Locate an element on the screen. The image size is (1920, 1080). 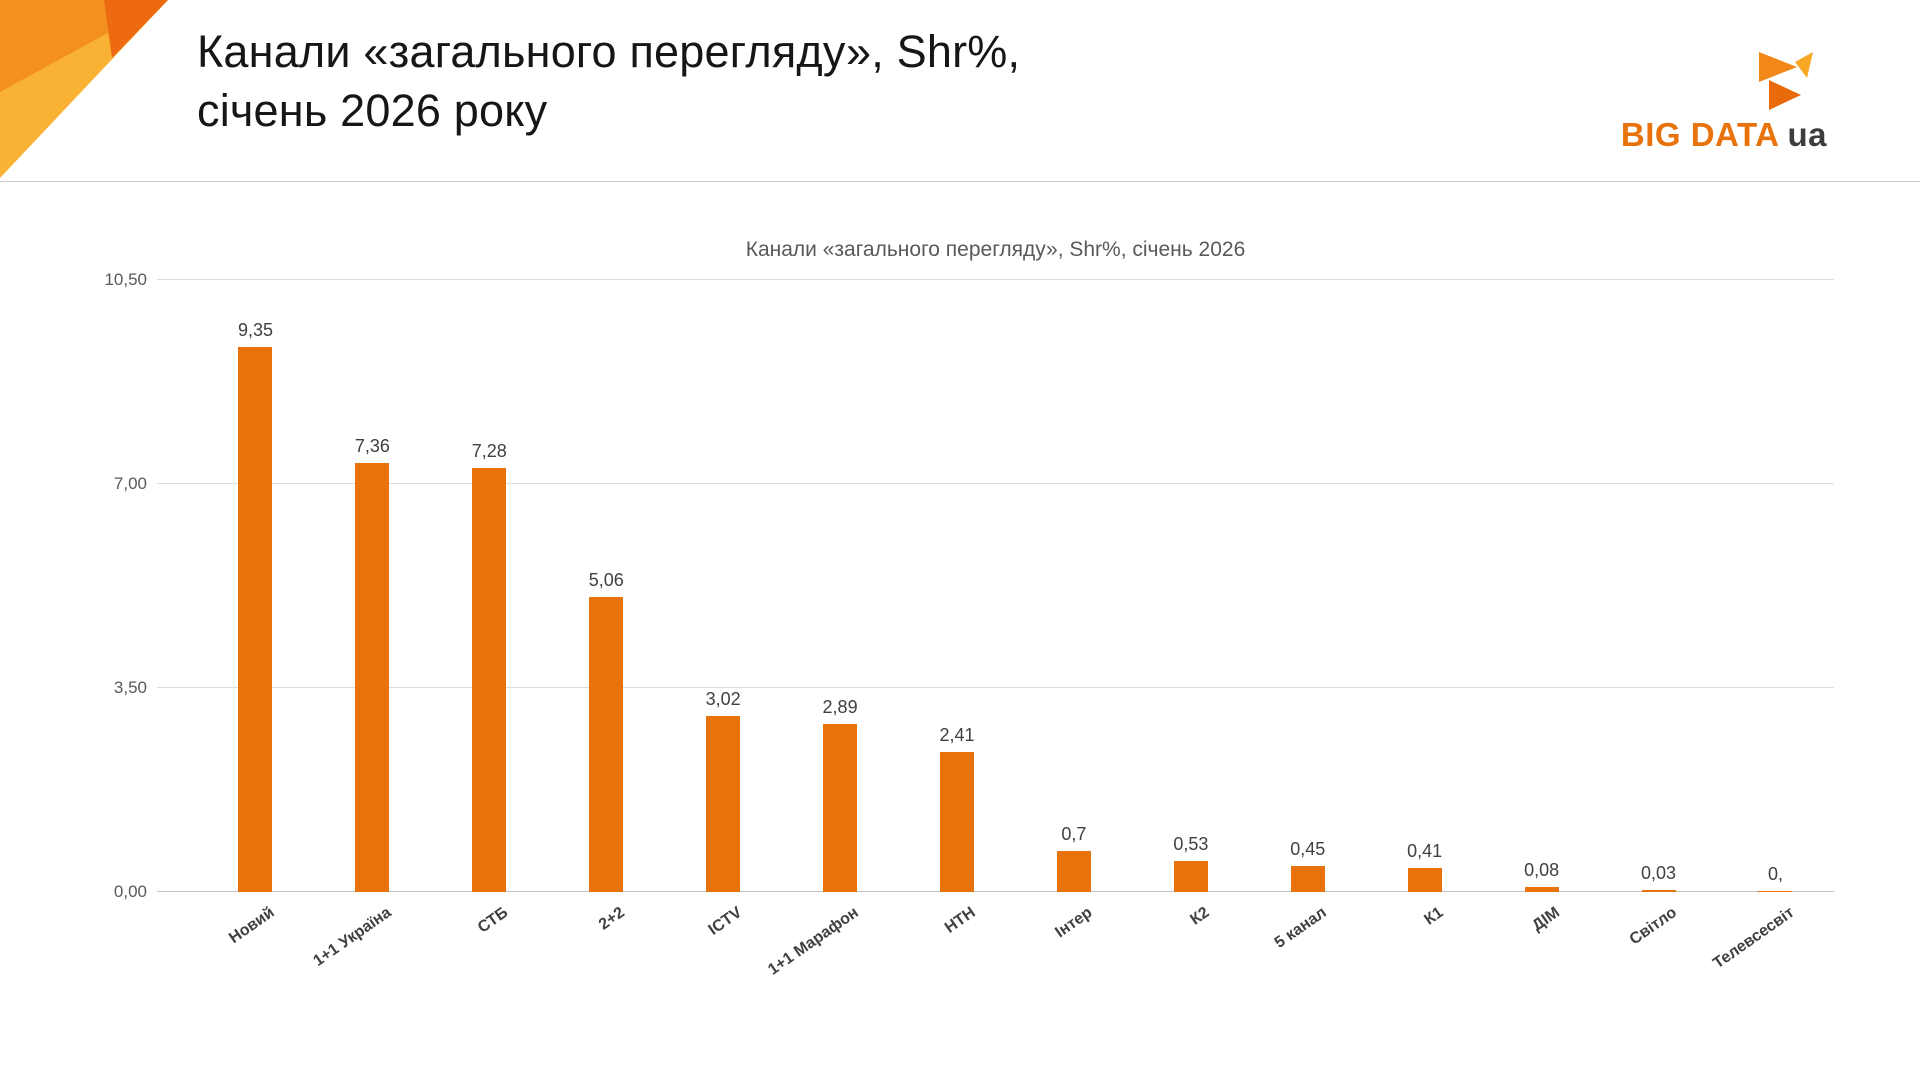
bar-value-label: 0,7 is located at coordinates (1074, 834).